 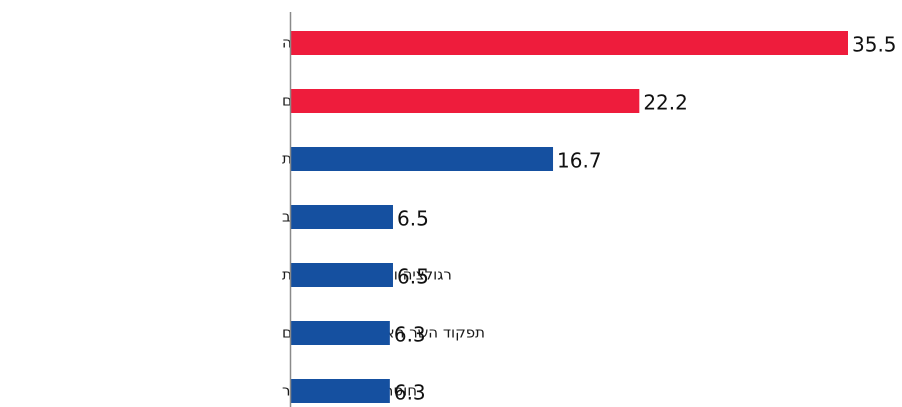 What do you see at coordinates (874, 45) in the screenshot?
I see `value-label: 35.5` at bounding box center [874, 45].